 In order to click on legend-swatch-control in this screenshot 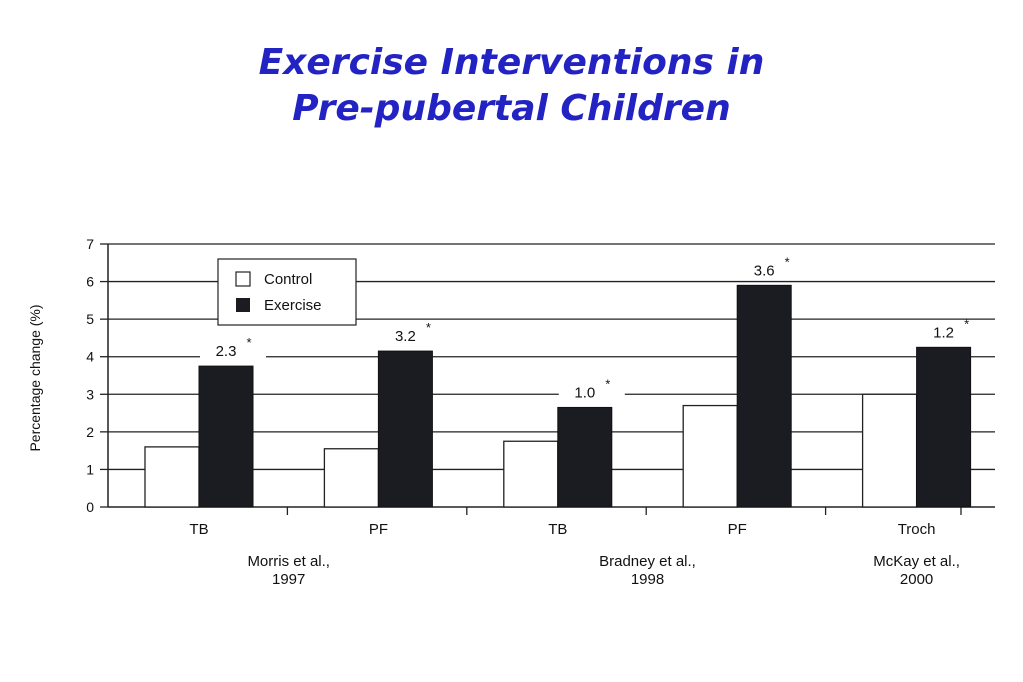, I will do `click(243, 279)`.